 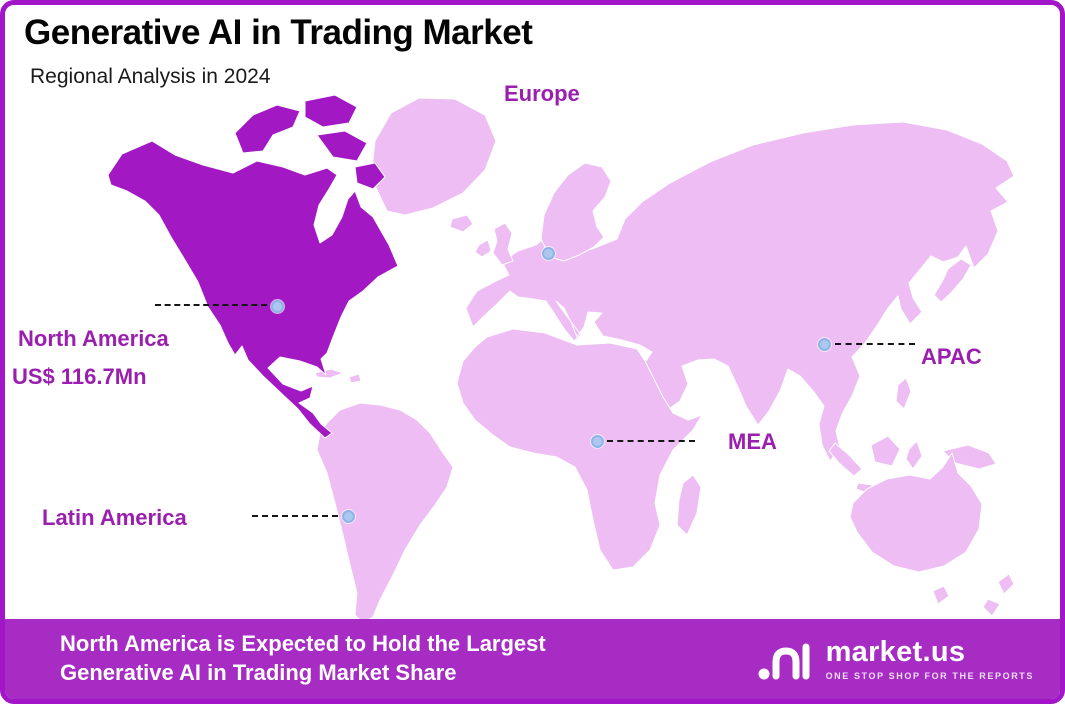 I want to click on brand-text-block: market.us ONE STOP SHOP FOR THE REPORTS, so click(x=929, y=658).